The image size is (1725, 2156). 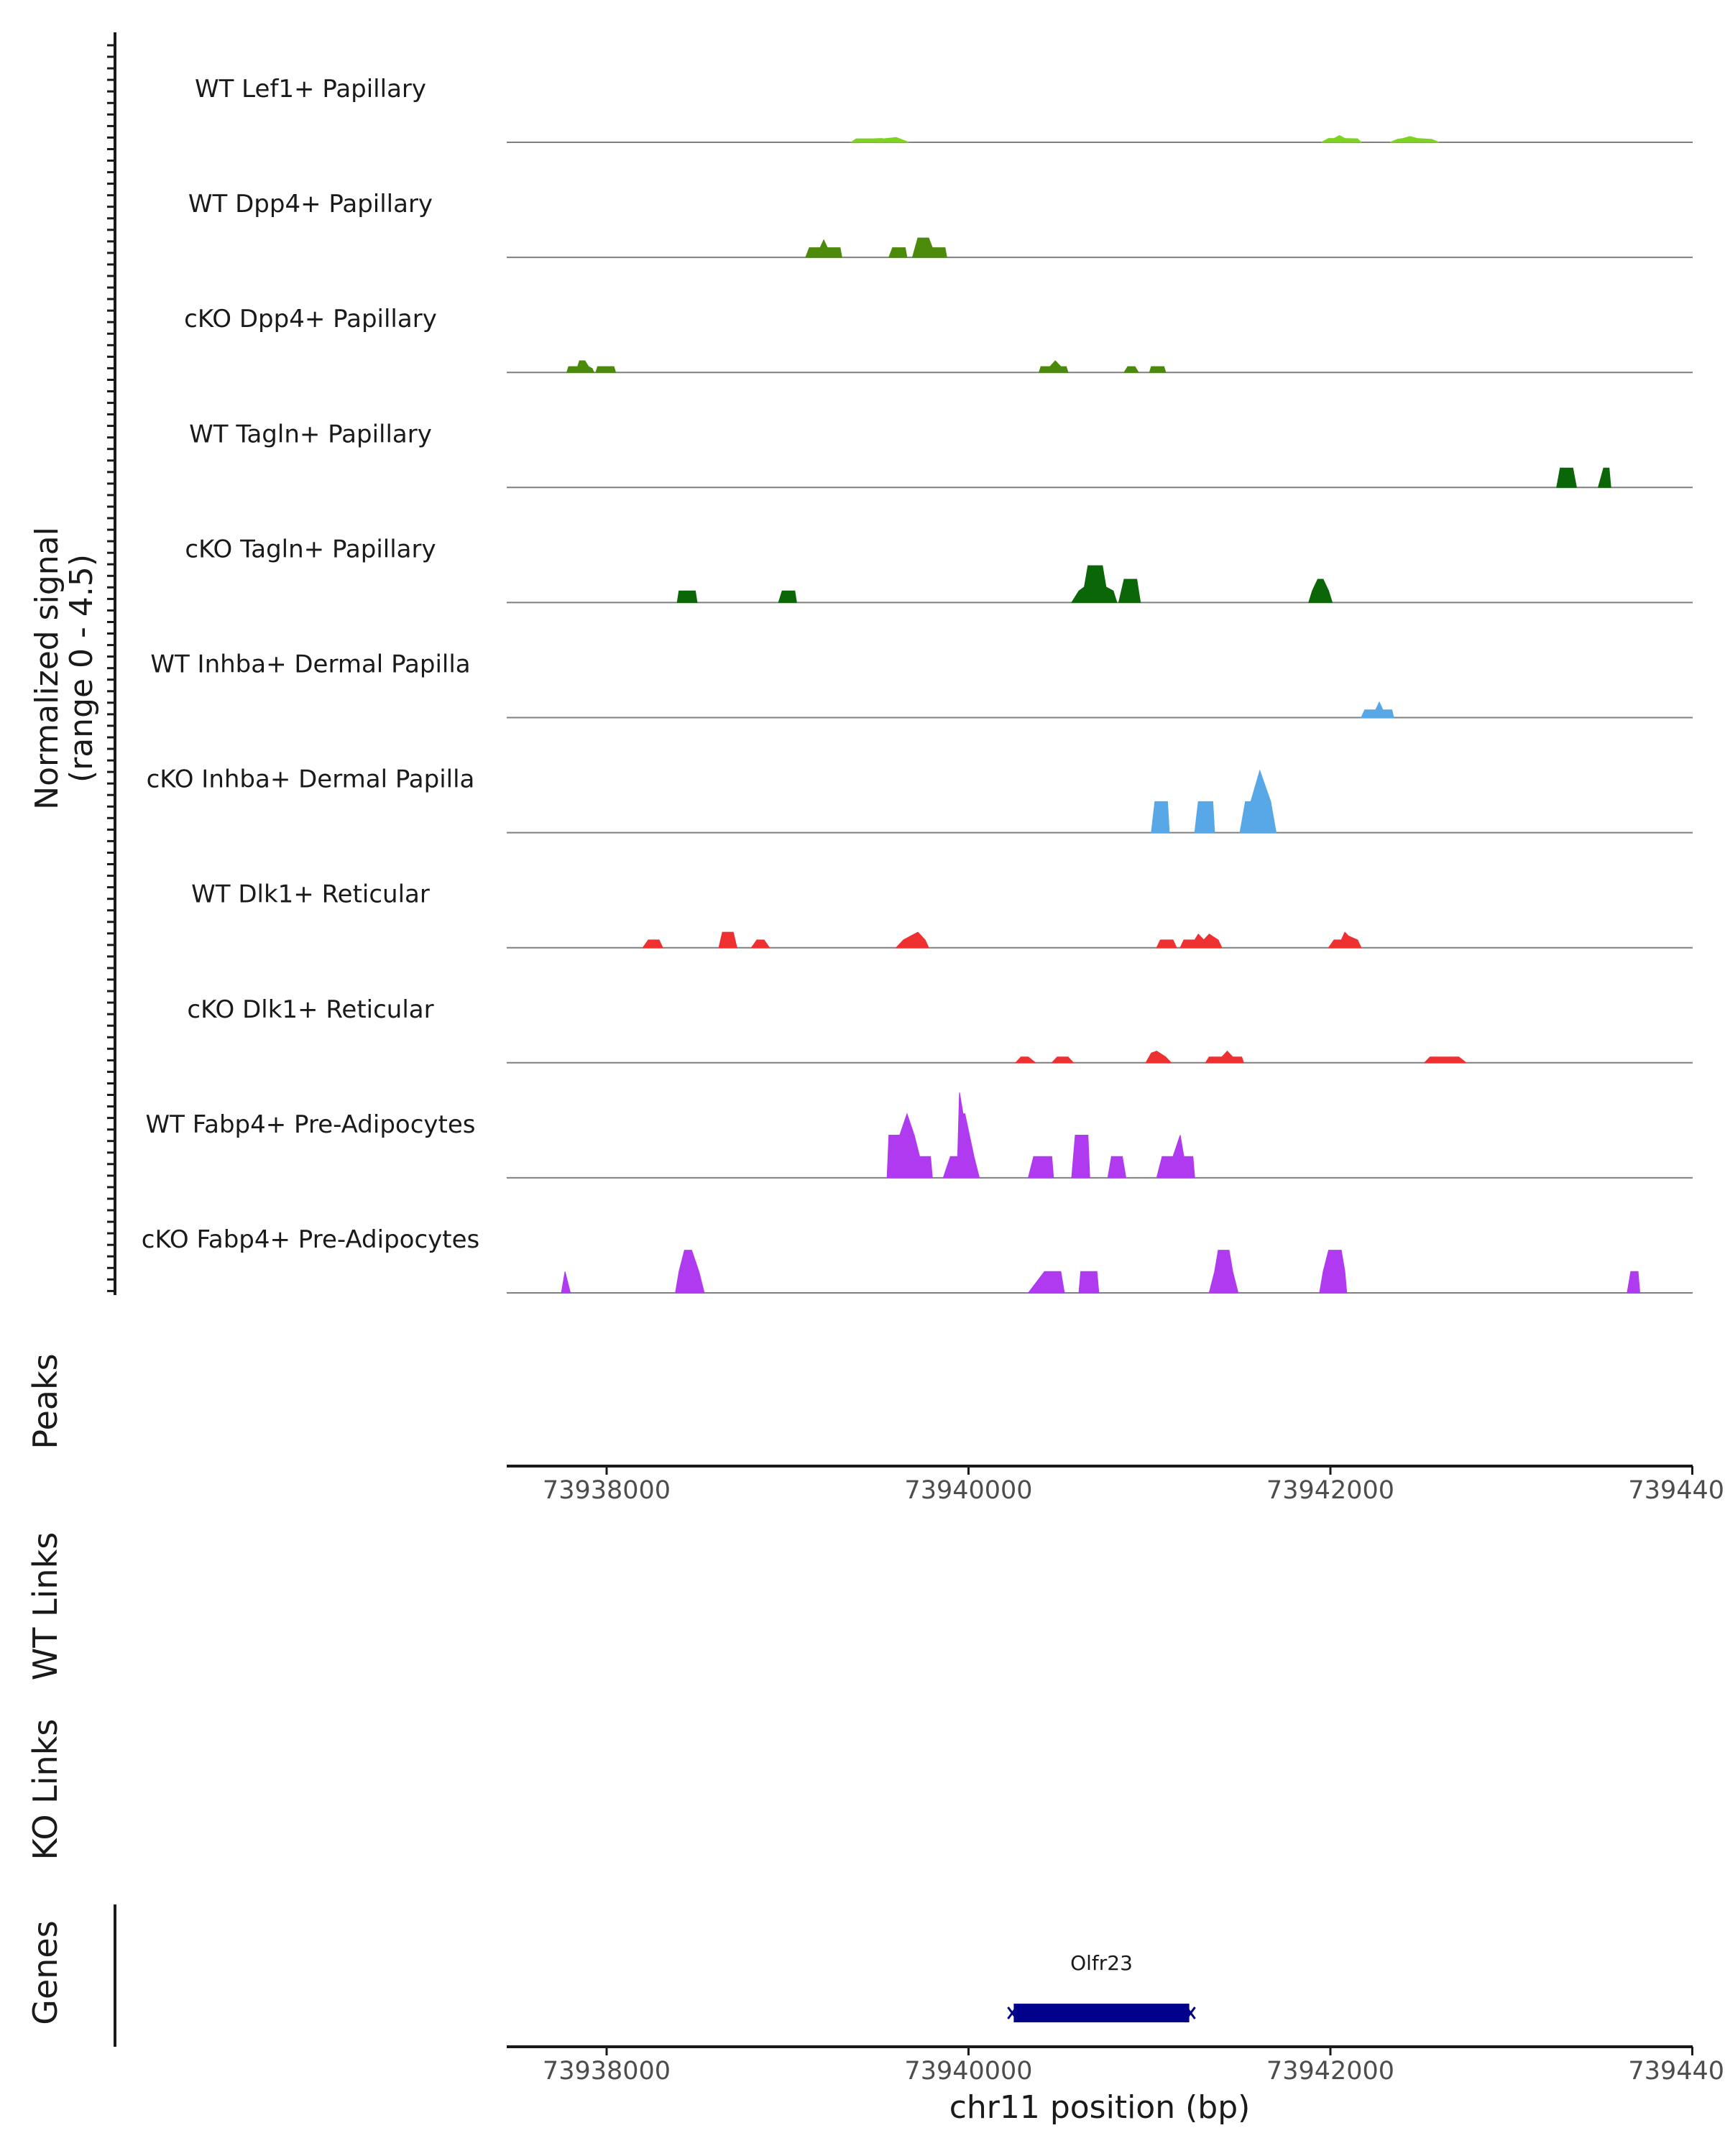 What do you see at coordinates (1134, 2066) in the screenshot?
I see `genes-x-axis-ticks: 73938000 73940000 73942000 73944000` at bounding box center [1134, 2066].